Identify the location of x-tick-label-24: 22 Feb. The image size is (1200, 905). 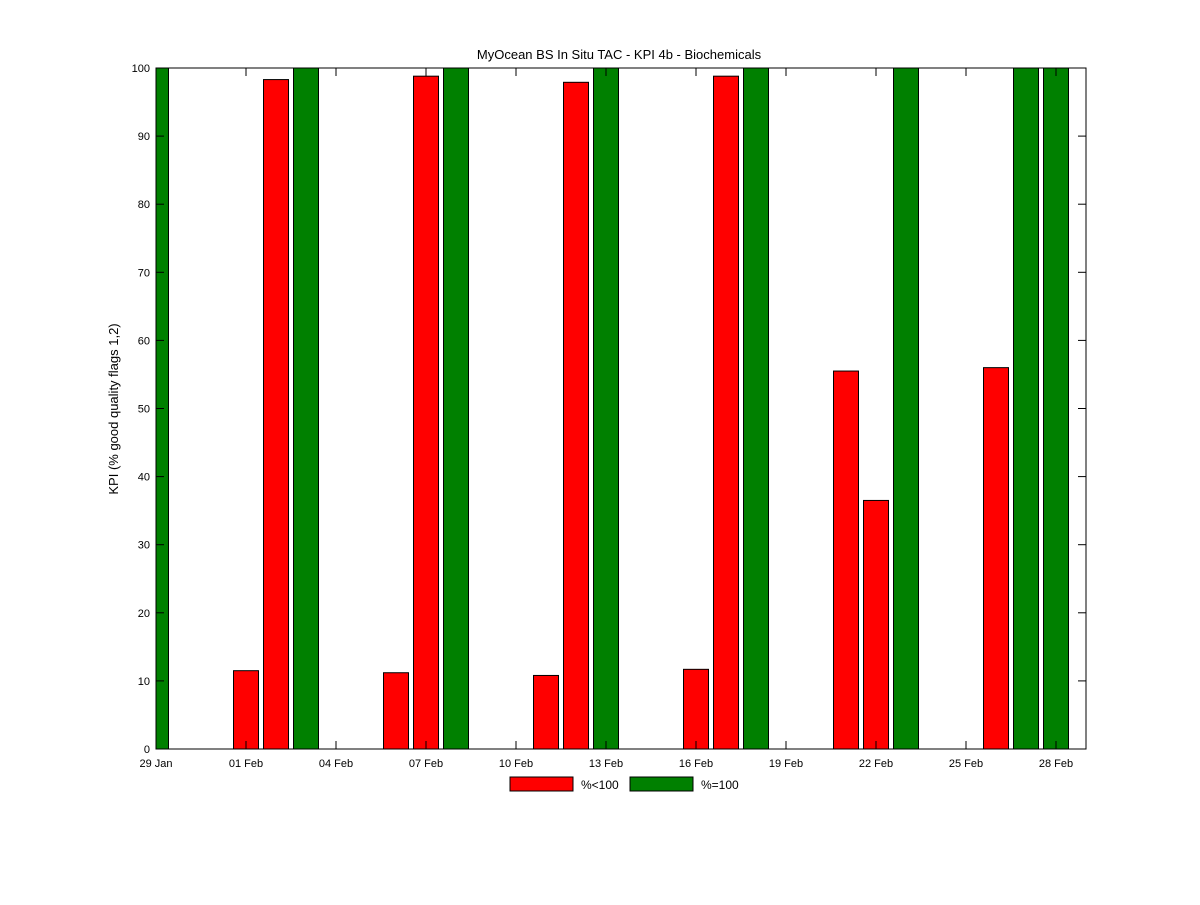
(876, 764).